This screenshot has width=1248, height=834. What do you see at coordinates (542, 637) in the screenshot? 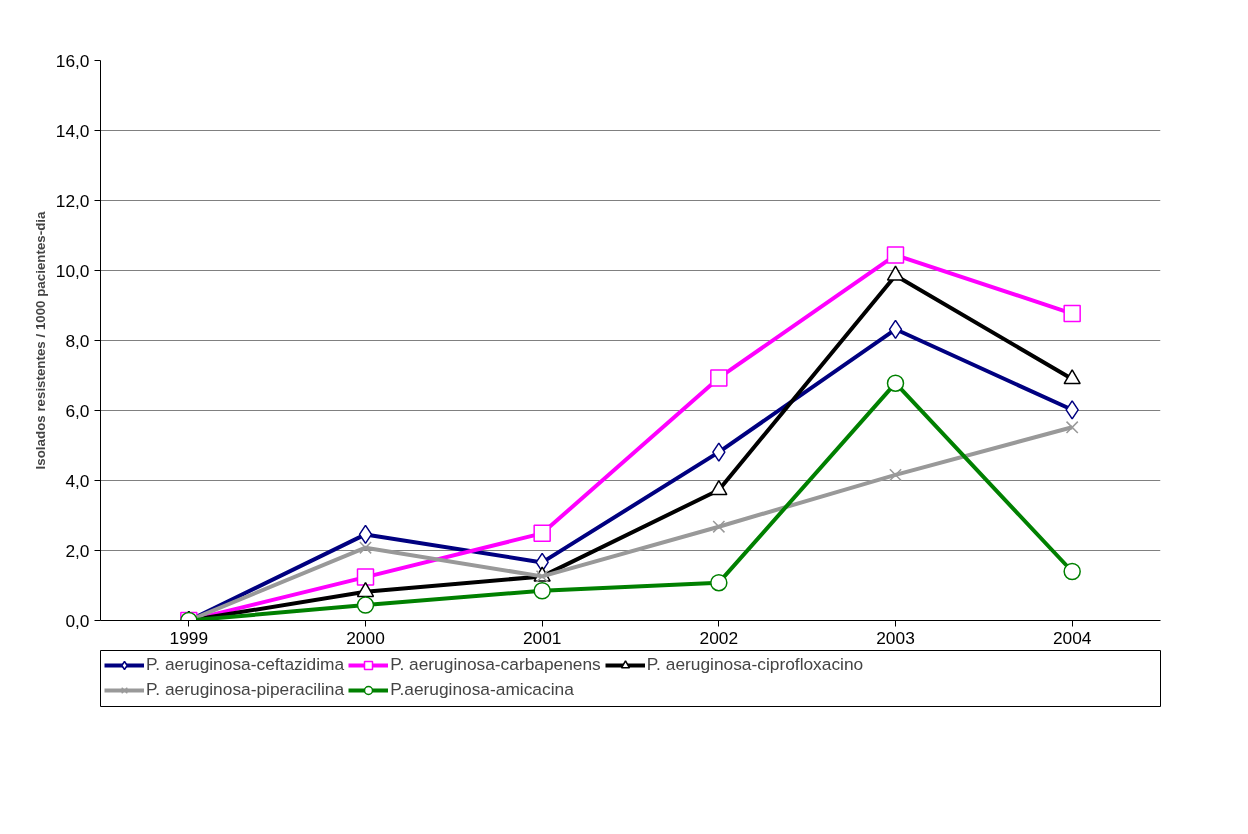
I see `x-tick-label: 2001` at bounding box center [542, 637].